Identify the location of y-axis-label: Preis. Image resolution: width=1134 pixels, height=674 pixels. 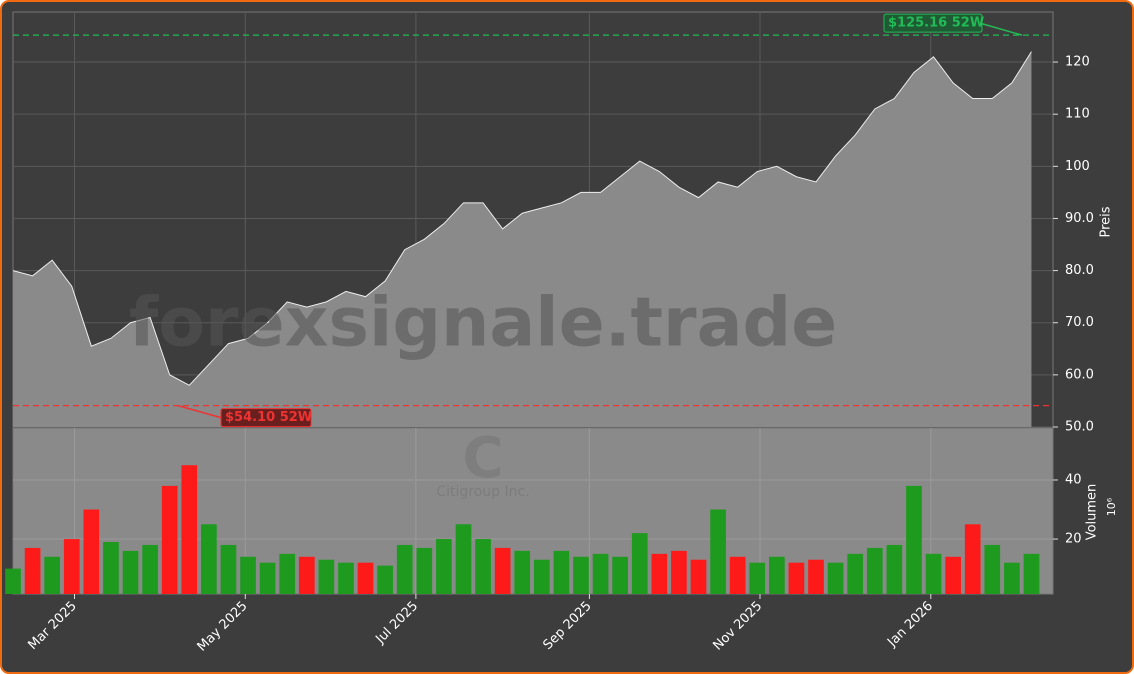
(1106, 221).